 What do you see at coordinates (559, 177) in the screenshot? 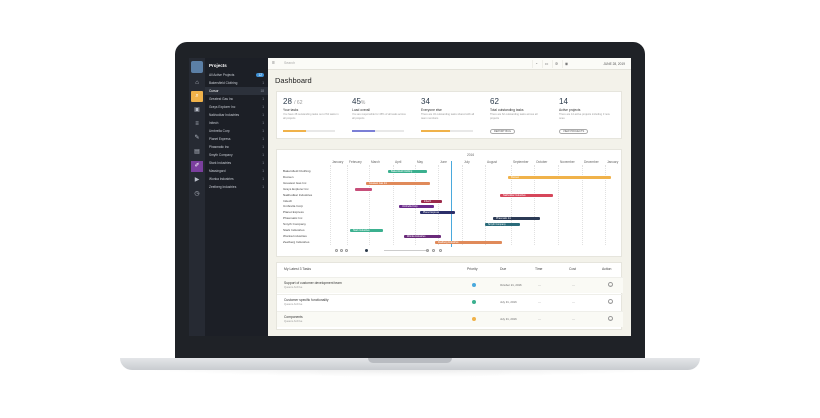
I see `gantt-bar: Ducsen` at bounding box center [559, 177].